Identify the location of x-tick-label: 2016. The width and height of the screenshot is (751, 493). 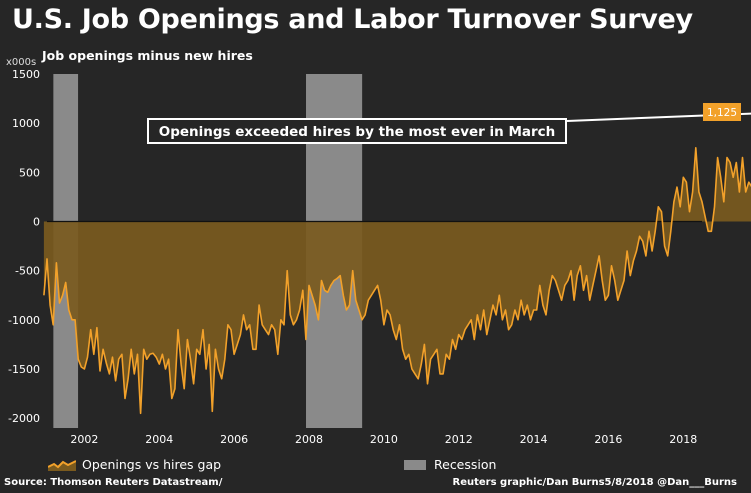
(608, 439).